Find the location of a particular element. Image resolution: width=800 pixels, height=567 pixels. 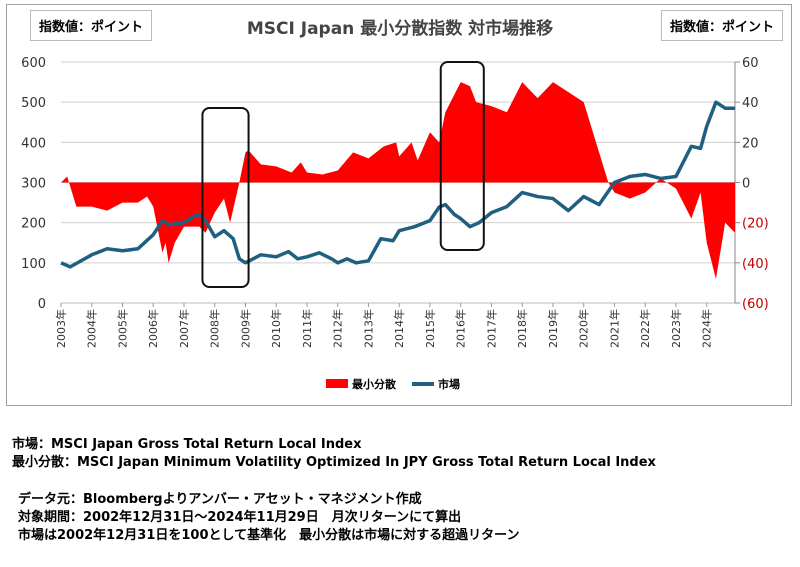

x-tick-label: 2022年 is located at coordinates (645, 328).